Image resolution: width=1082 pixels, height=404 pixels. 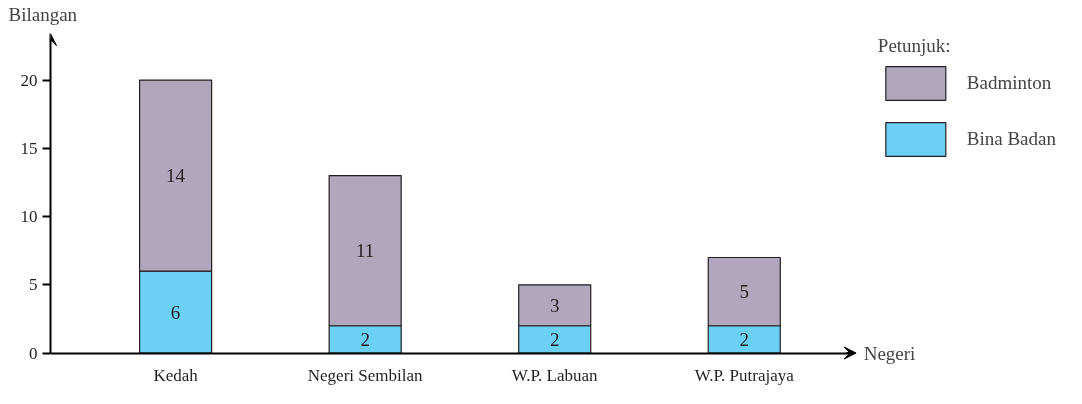 I want to click on x-tick-label: Kedah, so click(x=176, y=376).